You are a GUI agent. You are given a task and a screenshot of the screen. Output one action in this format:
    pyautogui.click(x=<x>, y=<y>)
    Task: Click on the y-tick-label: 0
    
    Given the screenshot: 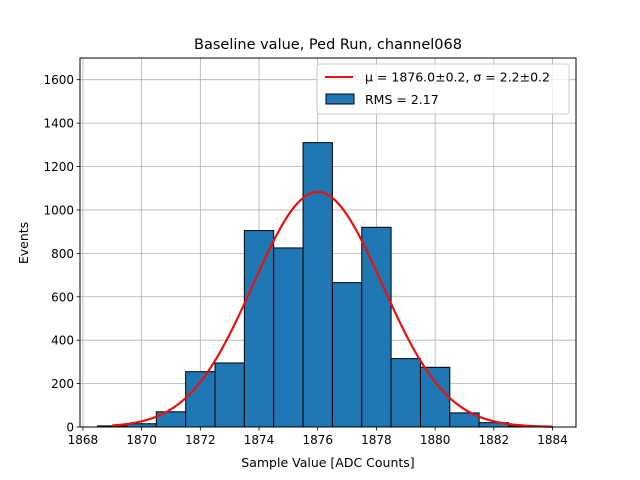 What is the action you would take?
    pyautogui.click(x=70, y=428)
    